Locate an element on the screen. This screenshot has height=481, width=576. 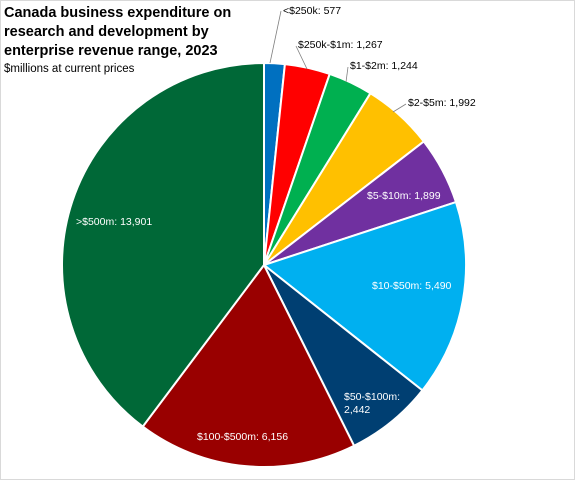
slice-label: $250k-$1m: 1,267 is located at coordinates (340, 45).